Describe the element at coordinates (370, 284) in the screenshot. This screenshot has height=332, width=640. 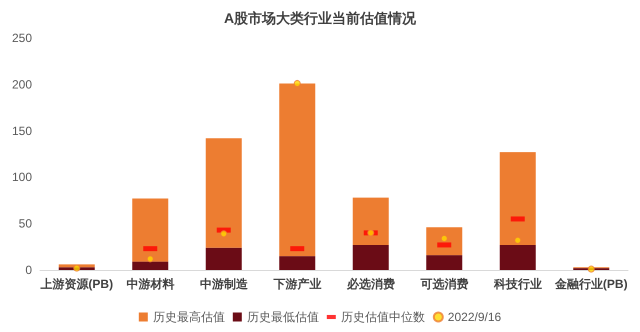
I see `x-tick-label: 必选消费` at that location.